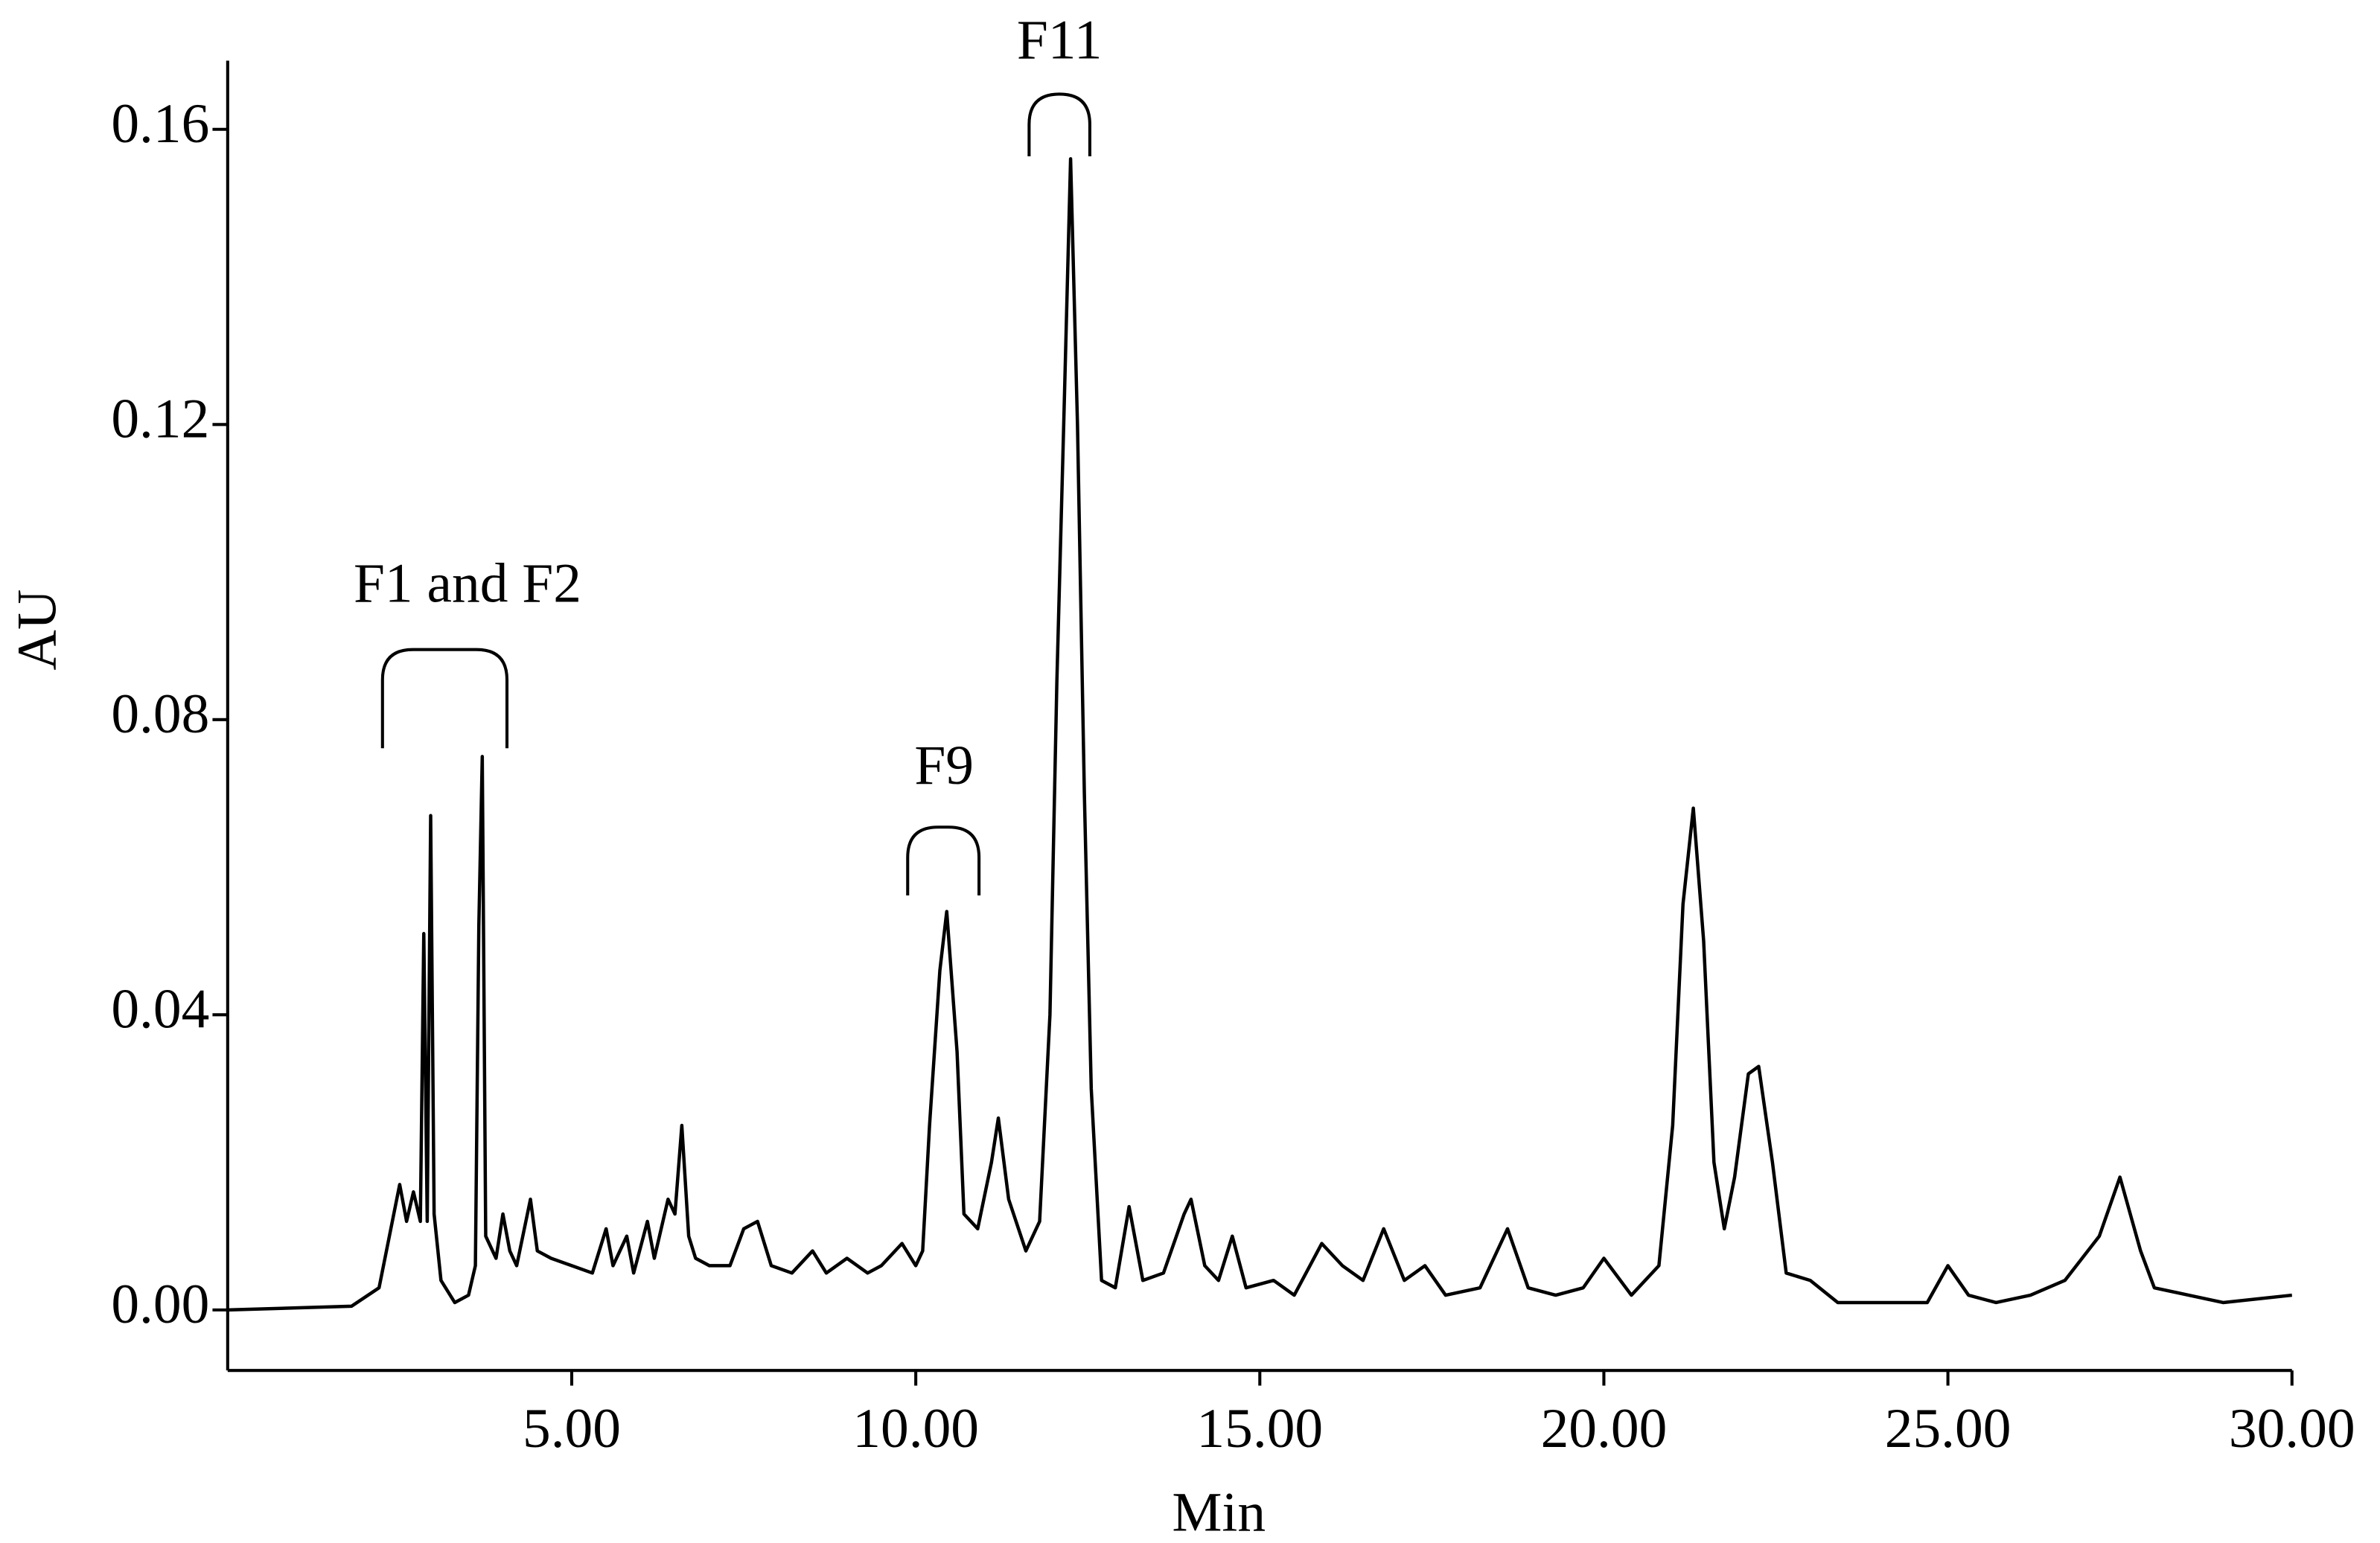  Describe the element at coordinates (160, 1010) in the screenshot. I see `y-tick-label: 0.04` at that location.